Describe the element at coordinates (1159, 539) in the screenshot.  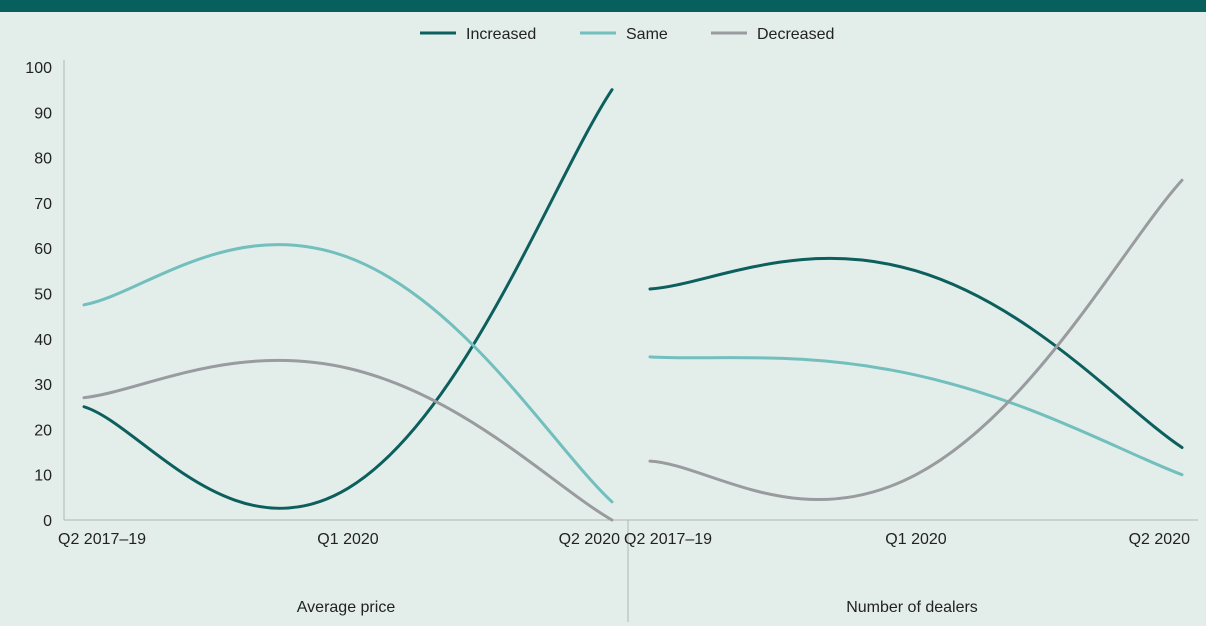
I see `x-tick-label-number-of-dealers: Q2 2020` at that location.